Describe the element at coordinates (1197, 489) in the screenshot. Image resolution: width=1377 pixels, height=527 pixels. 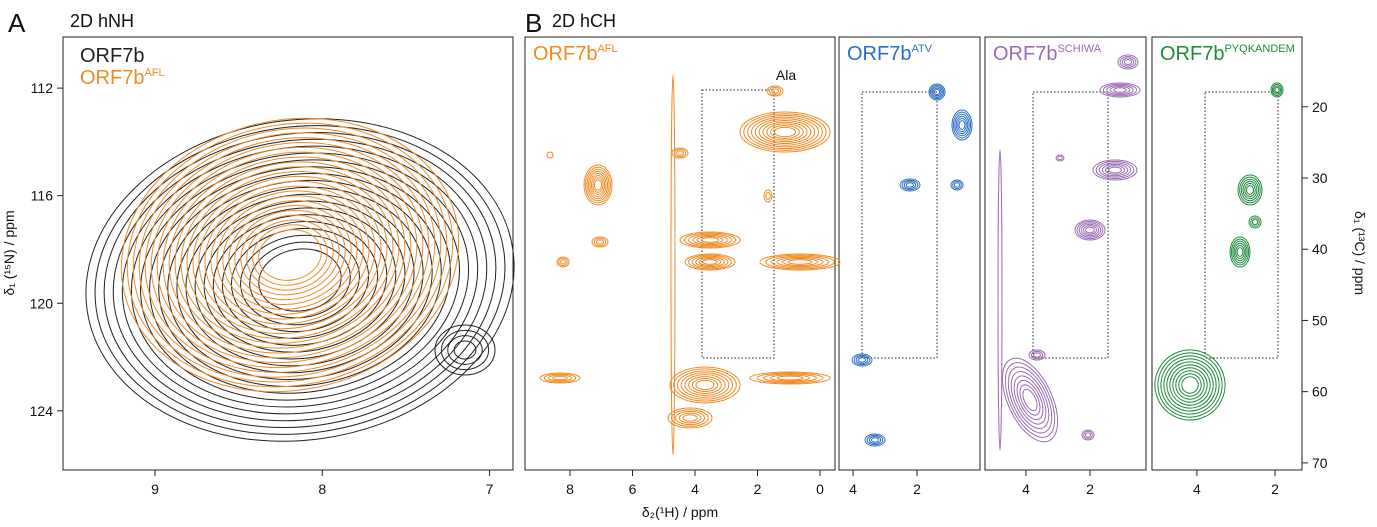
I see `x-tick-label: 4` at that location.